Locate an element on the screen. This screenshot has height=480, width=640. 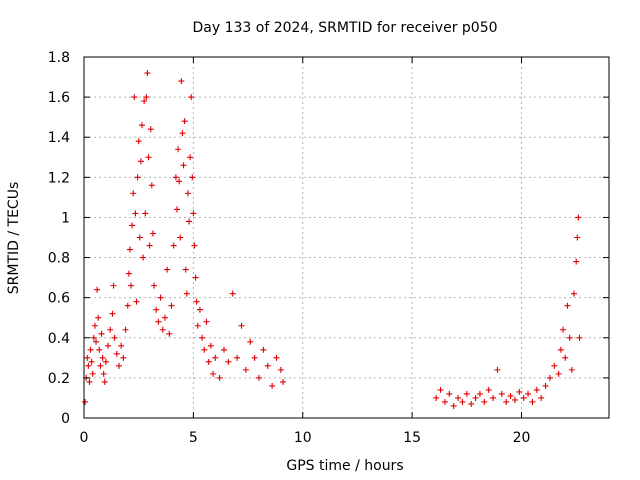
y-tick-label: 0.6 is located at coordinates (59, 299).